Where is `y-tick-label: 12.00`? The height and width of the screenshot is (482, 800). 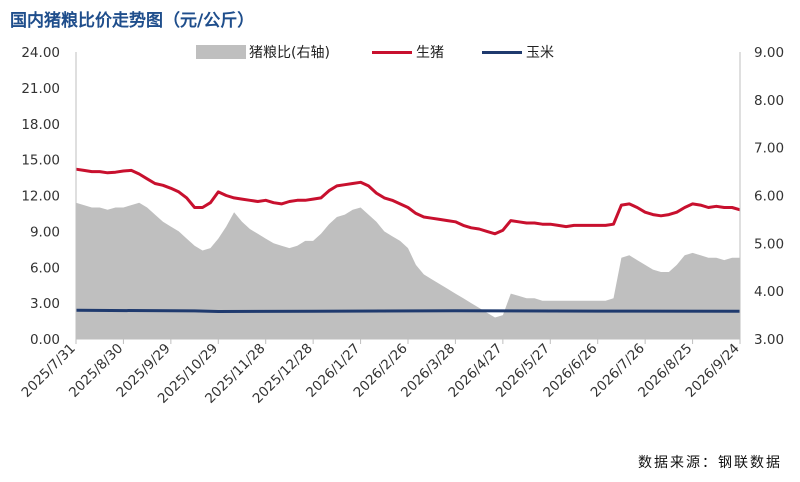
y-tick-label: 12.00 is located at coordinates (40, 197).